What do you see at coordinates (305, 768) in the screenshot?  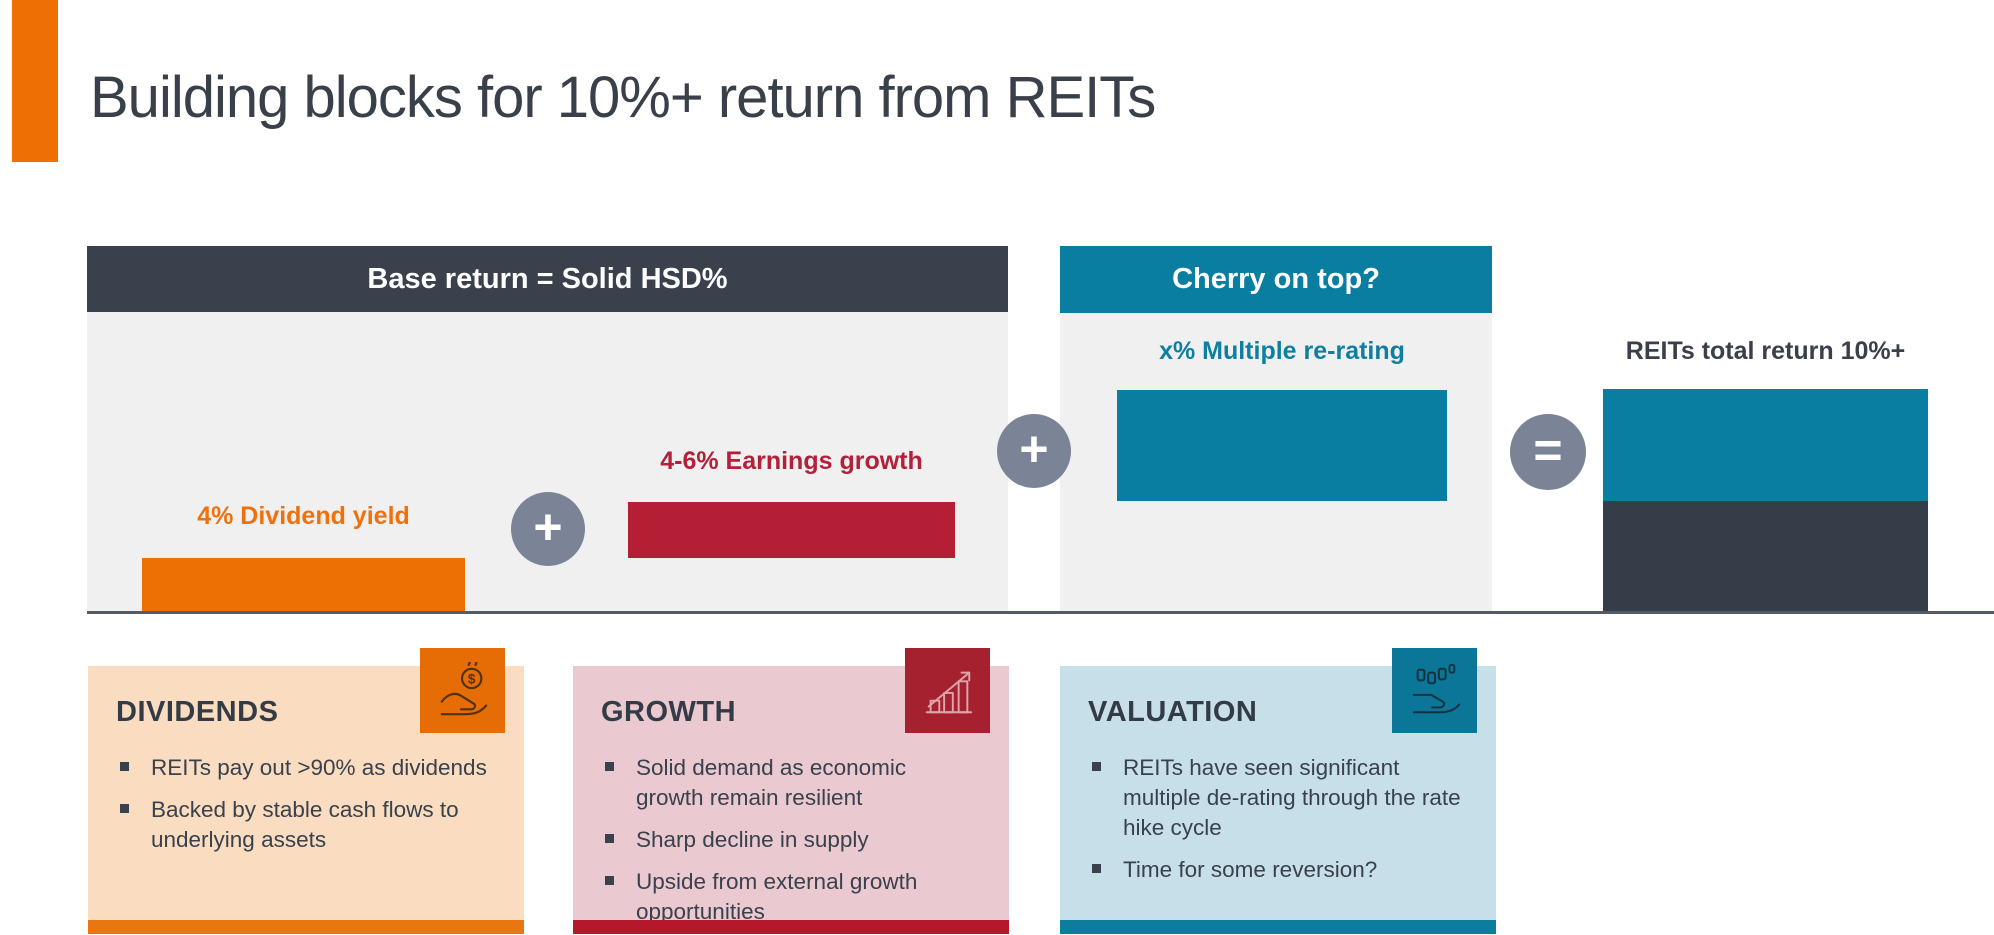 I see `list-item: REITs pay out >90% as dividends` at bounding box center [305, 768].